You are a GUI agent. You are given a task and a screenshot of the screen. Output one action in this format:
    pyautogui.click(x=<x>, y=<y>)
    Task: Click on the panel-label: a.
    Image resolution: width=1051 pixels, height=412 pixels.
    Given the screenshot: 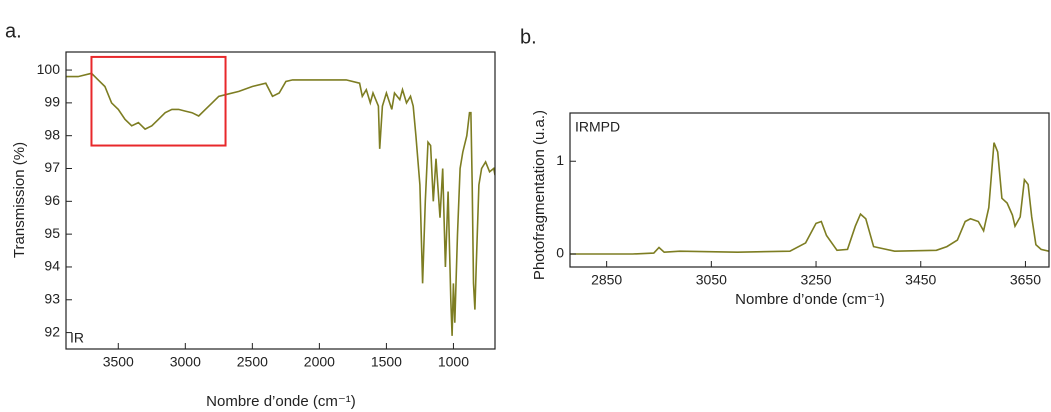 What is the action you would take?
    pyautogui.click(x=13, y=31)
    